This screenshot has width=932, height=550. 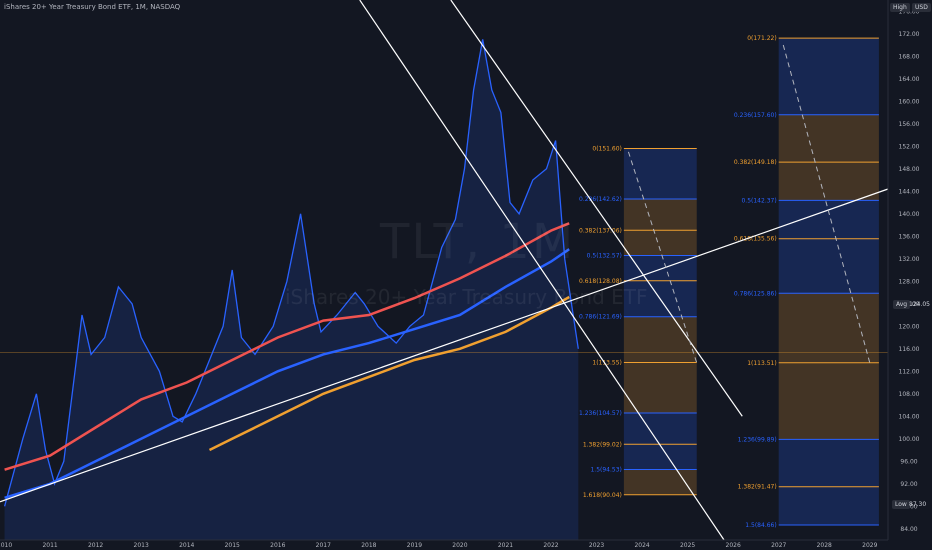 I want to click on fib-left-level-label: 0.786(121.69), so click(x=600, y=317).